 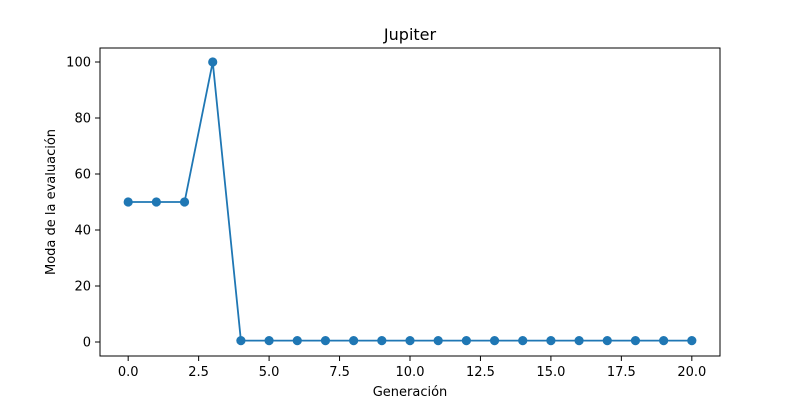 I want to click on x-axis-label: Generación, so click(x=410, y=392).